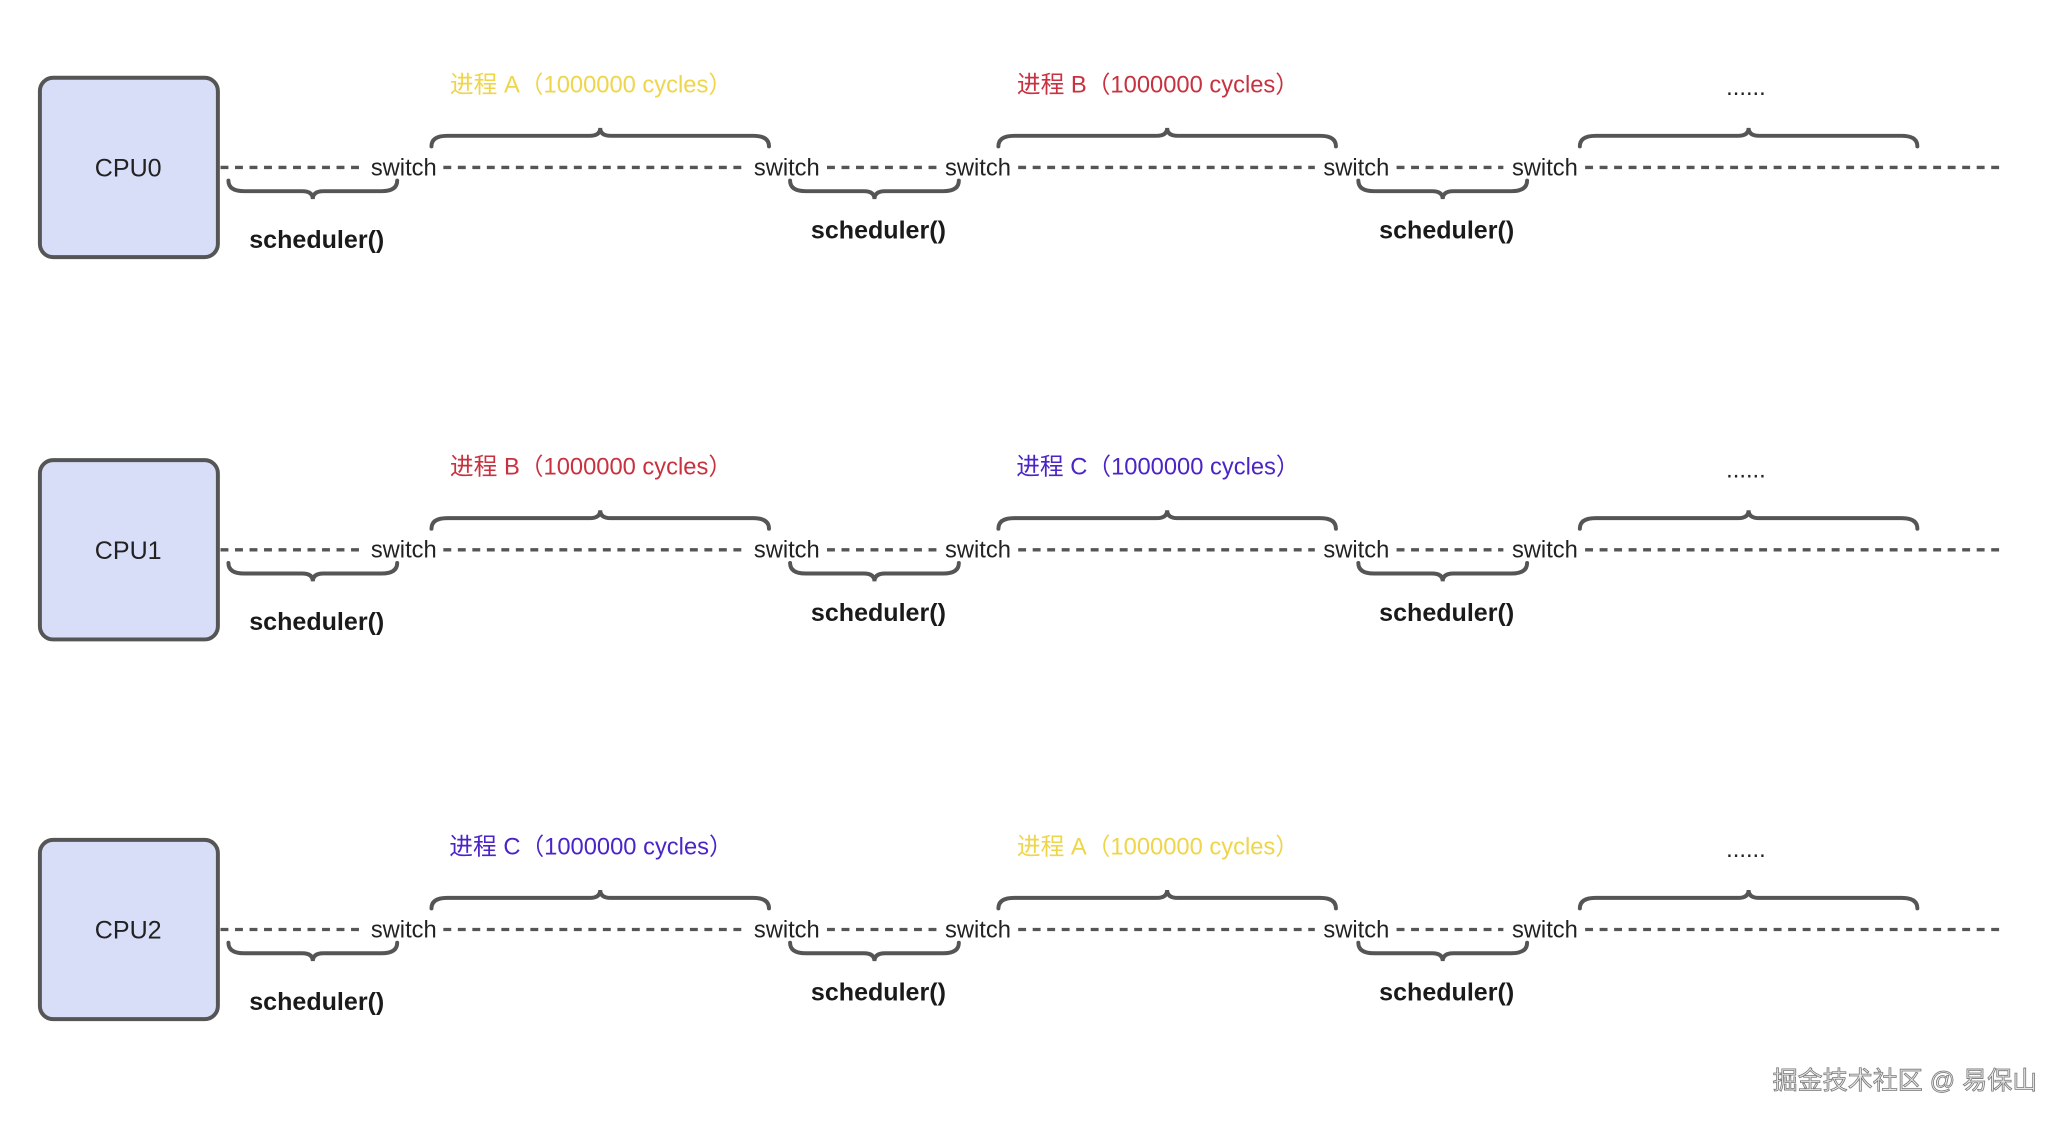  I want to click on cpu-label: CPU0, so click(128, 169).